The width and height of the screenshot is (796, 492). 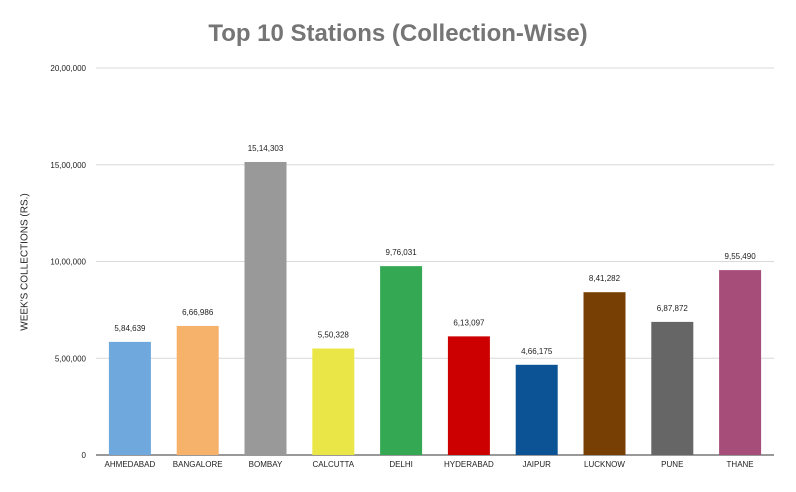 What do you see at coordinates (266, 464) in the screenshot?
I see `x-tick-label: BOMBAY` at bounding box center [266, 464].